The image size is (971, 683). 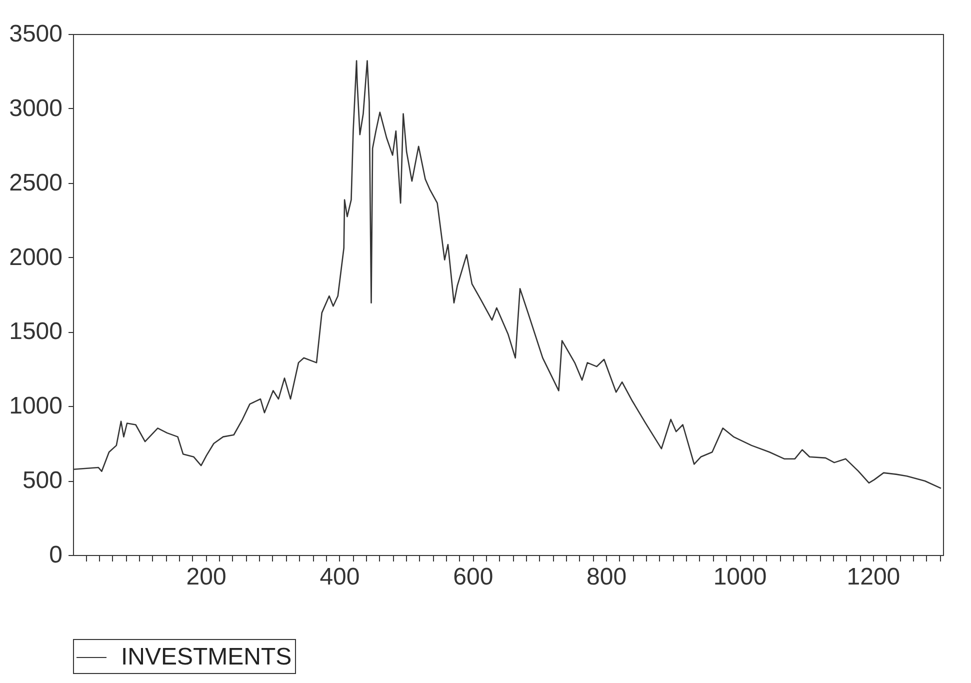 What do you see at coordinates (35, 332) in the screenshot?
I see `y-tick-label: 1500` at bounding box center [35, 332].